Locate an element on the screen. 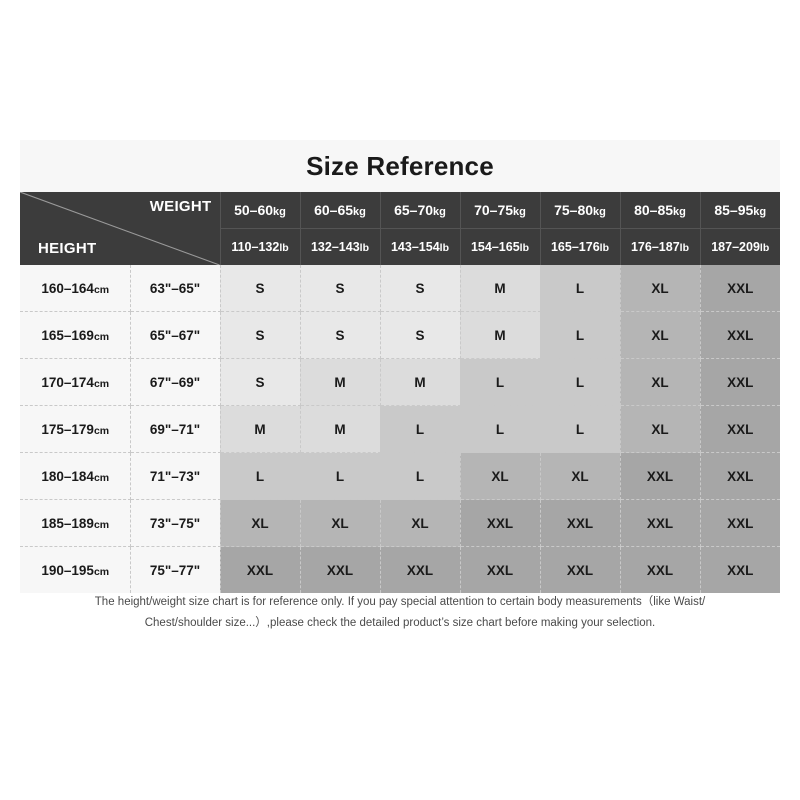  height-inch-value: 65"–67" is located at coordinates (175, 335).